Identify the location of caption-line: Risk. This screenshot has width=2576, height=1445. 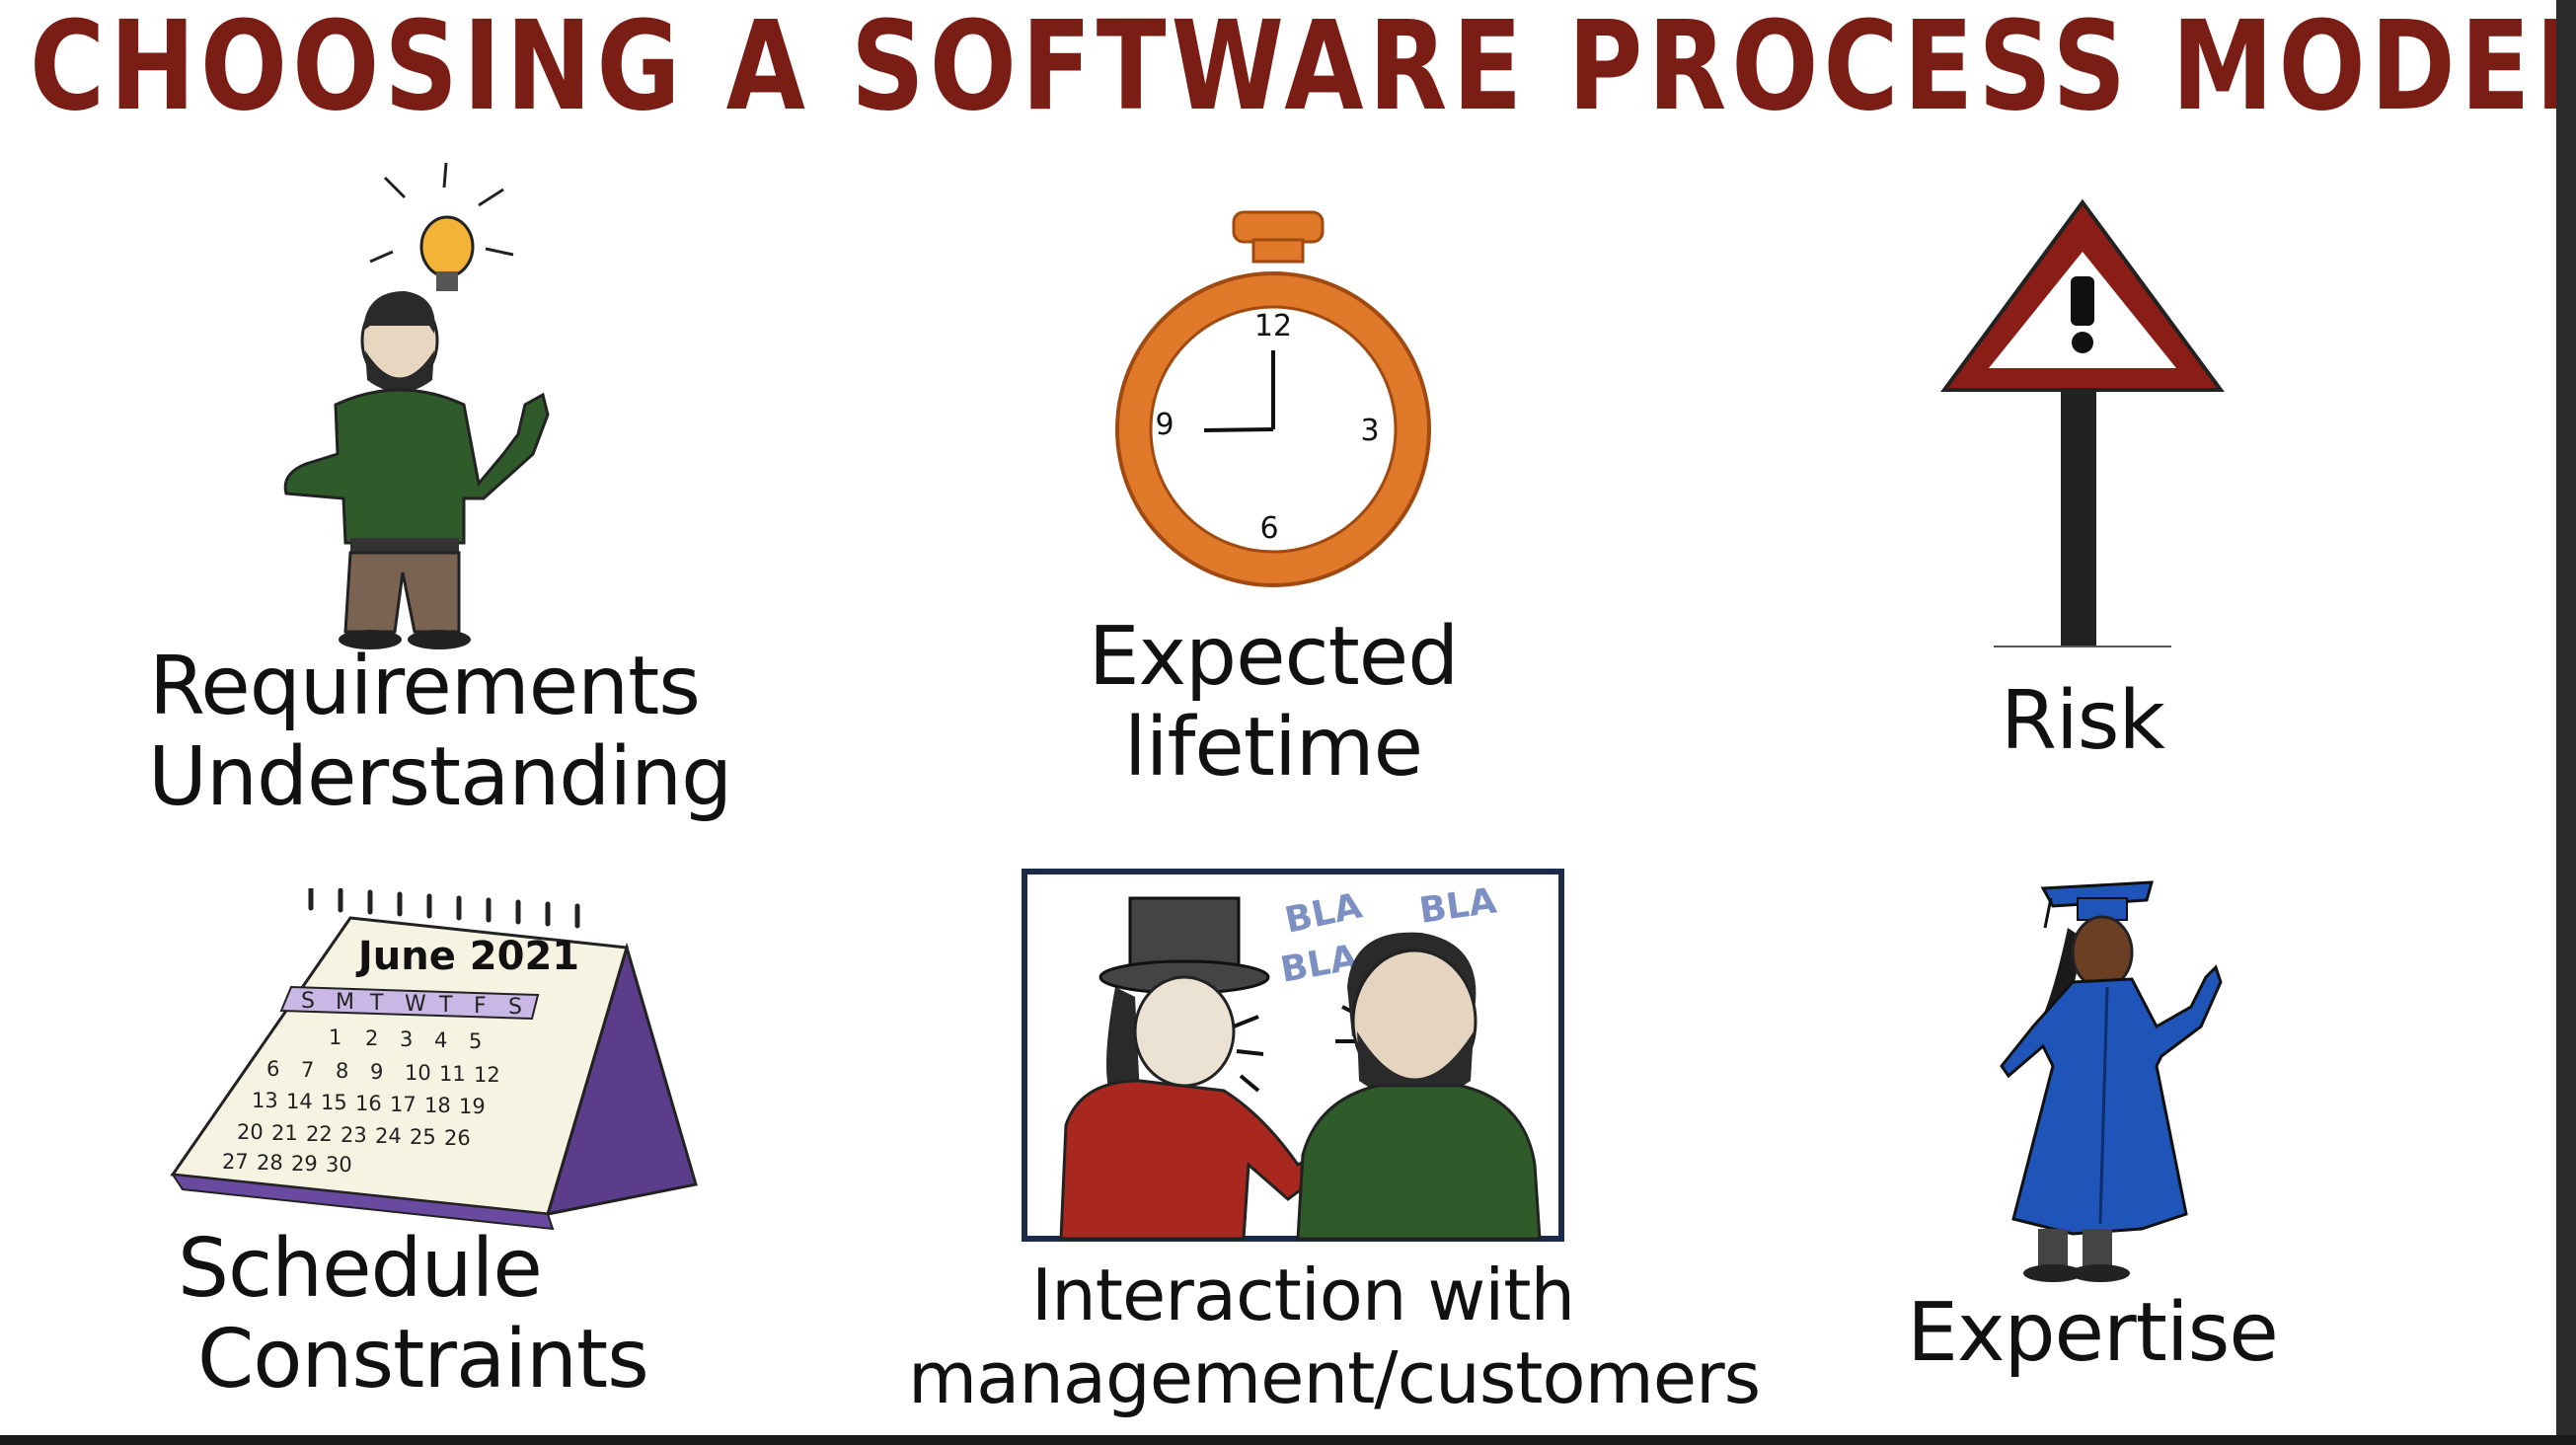
(2083, 721).